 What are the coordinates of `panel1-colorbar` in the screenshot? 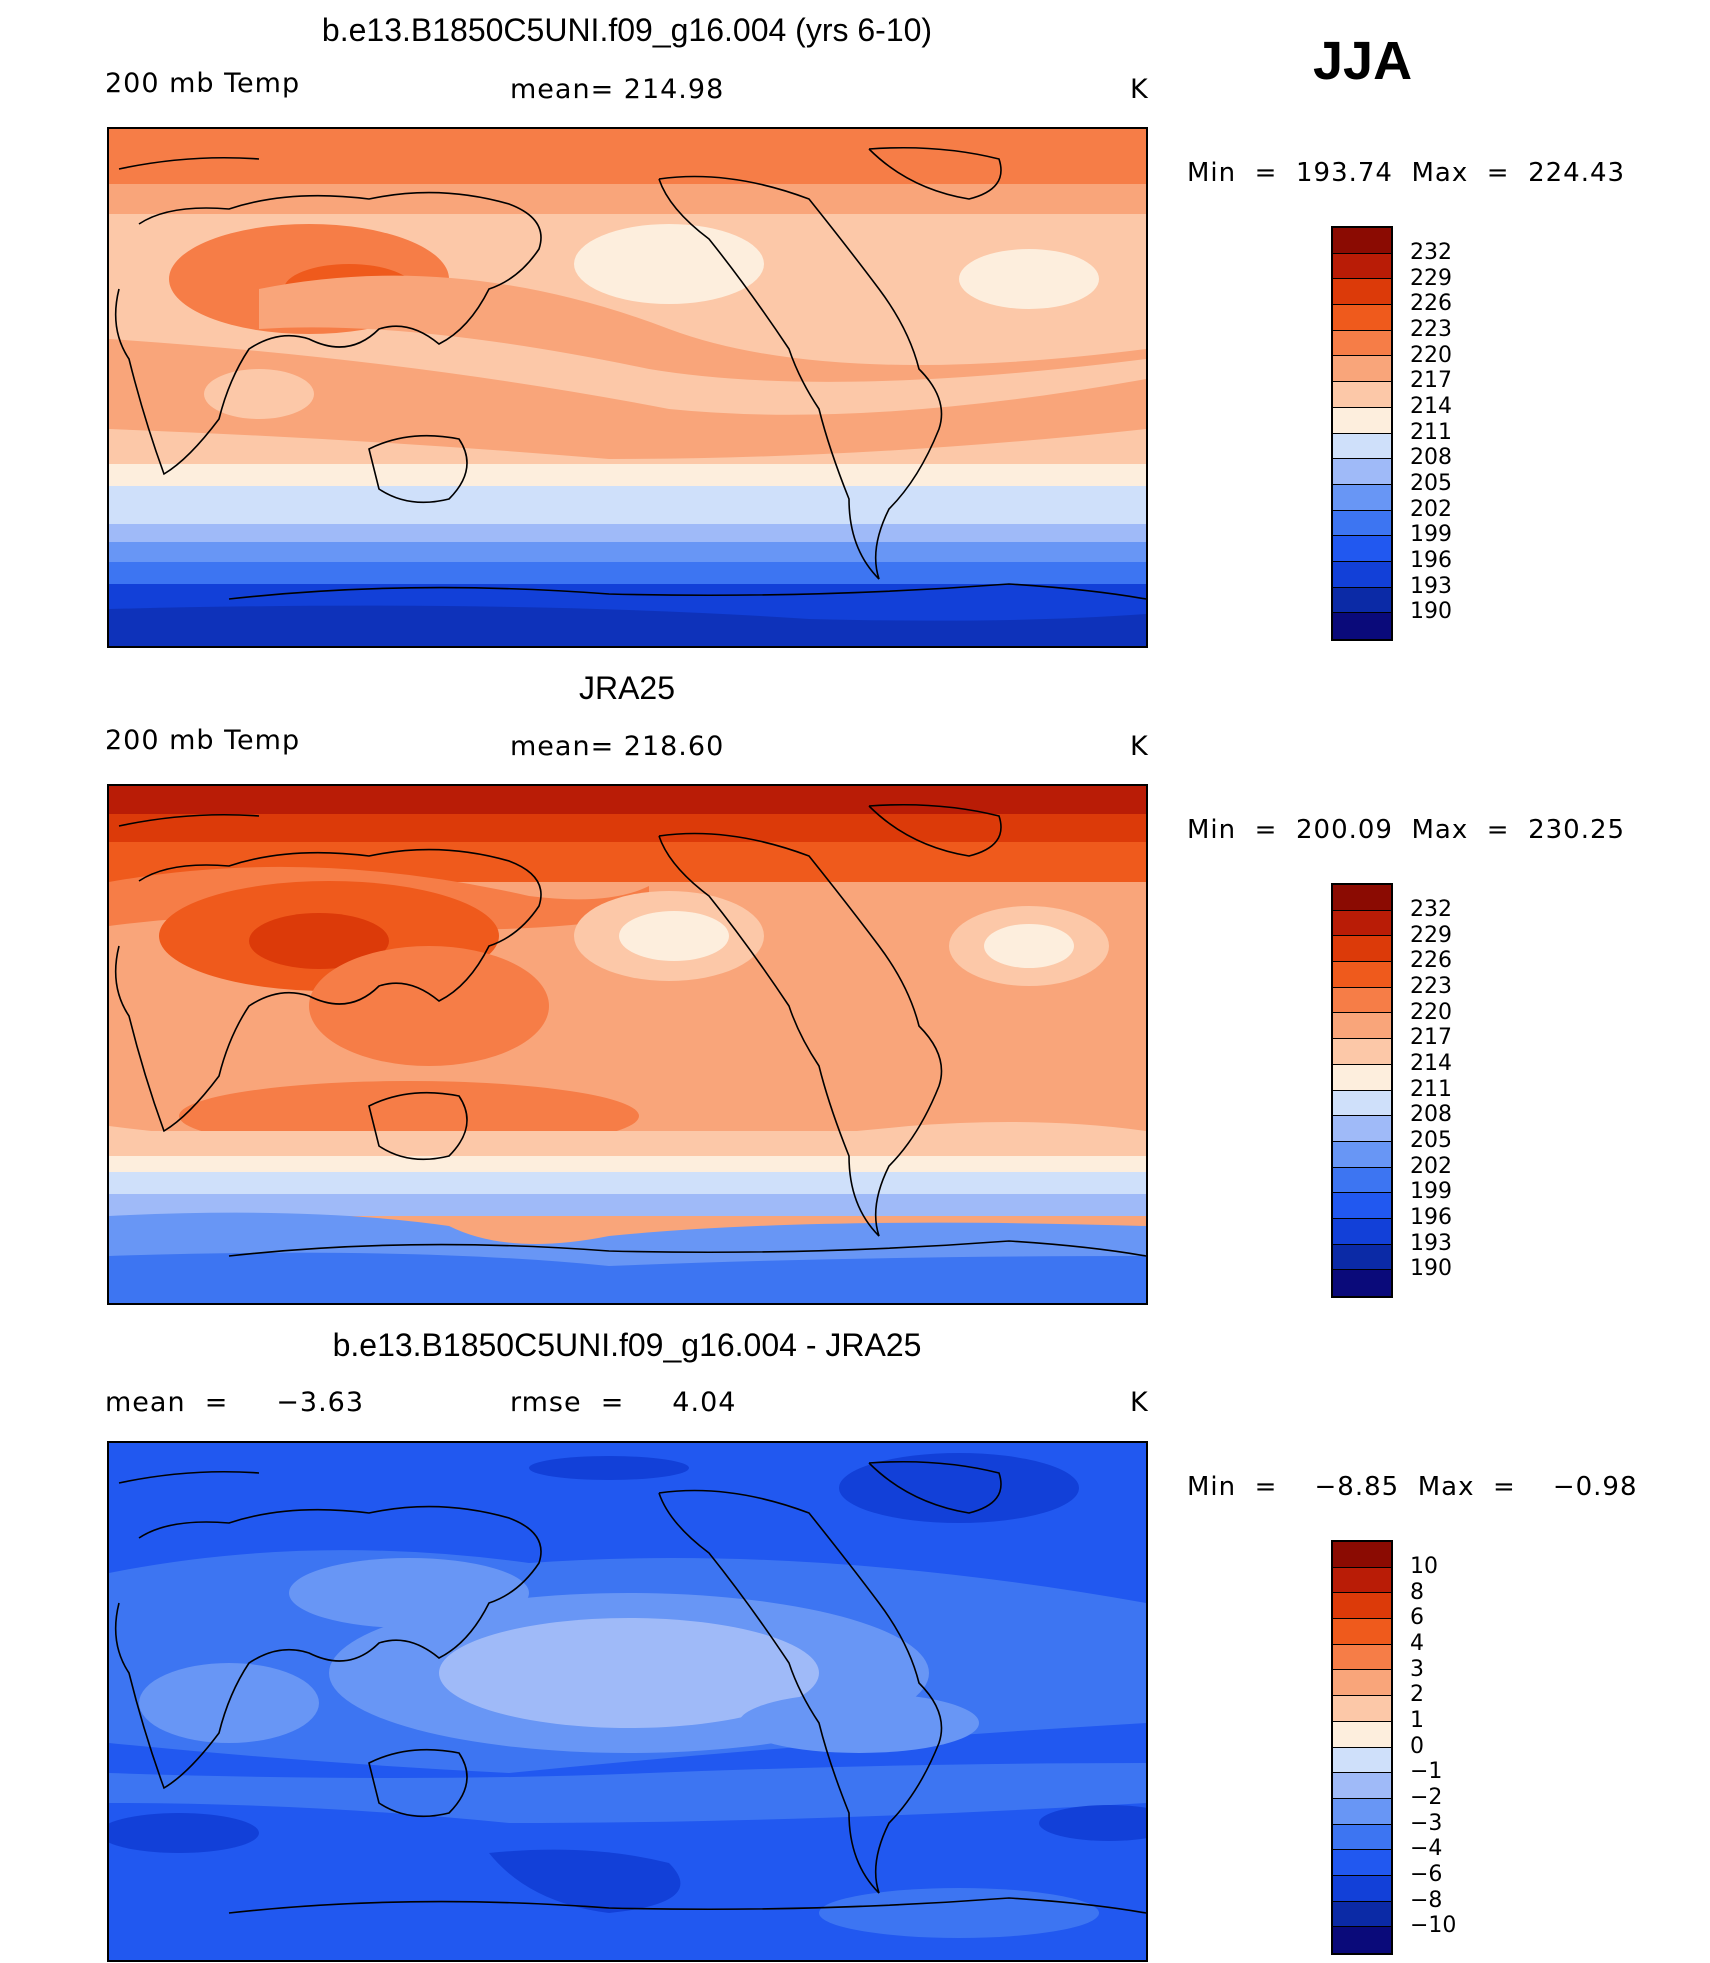 It's located at (1362, 433).